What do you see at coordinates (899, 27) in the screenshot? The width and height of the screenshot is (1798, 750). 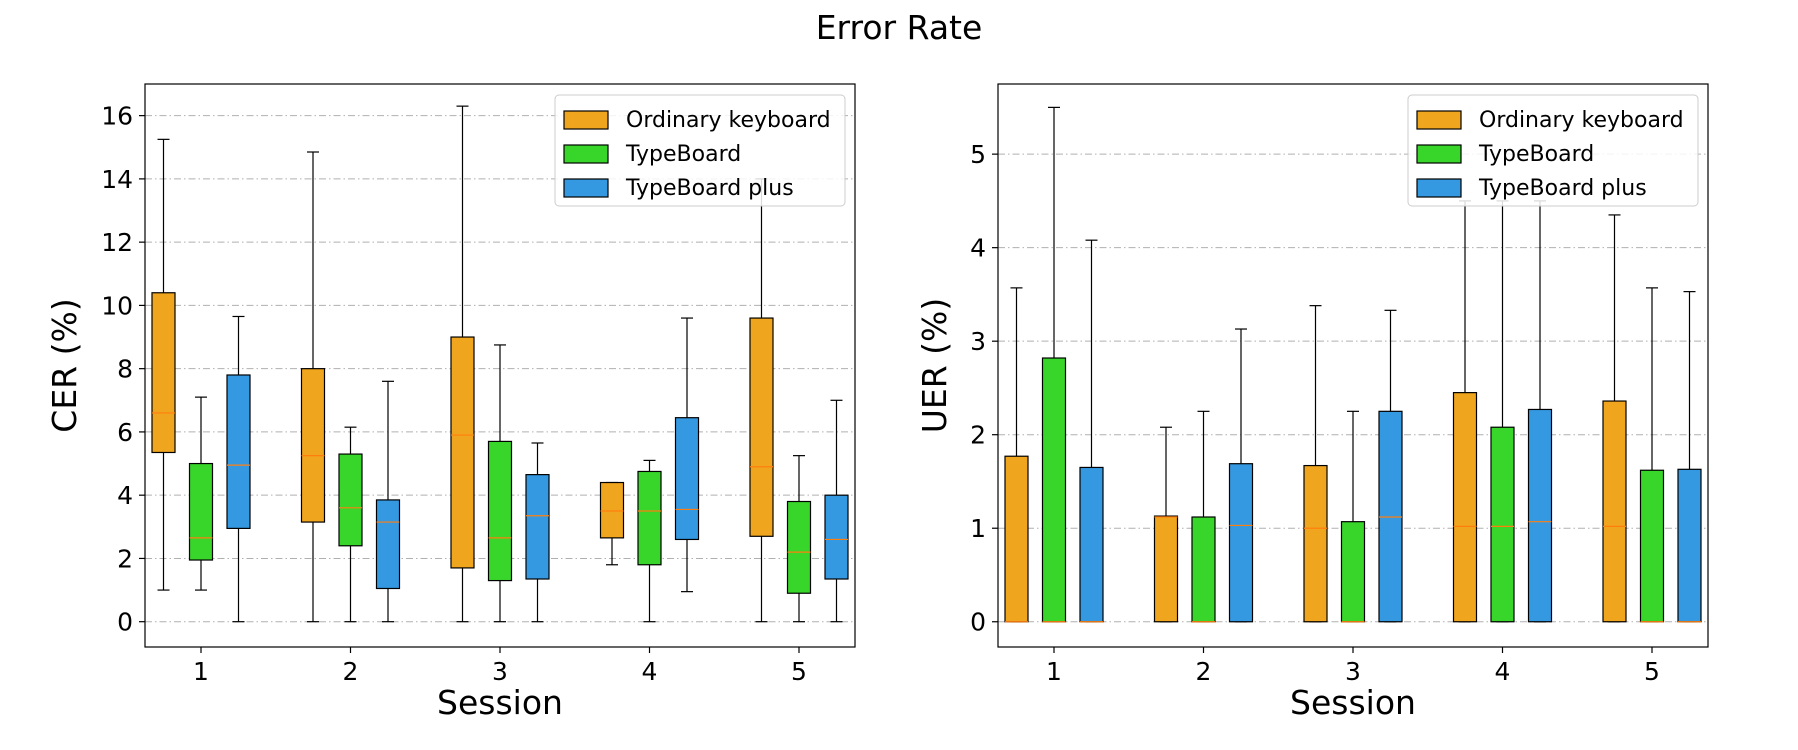 I see `figure-title: Error Rate` at bounding box center [899, 27].